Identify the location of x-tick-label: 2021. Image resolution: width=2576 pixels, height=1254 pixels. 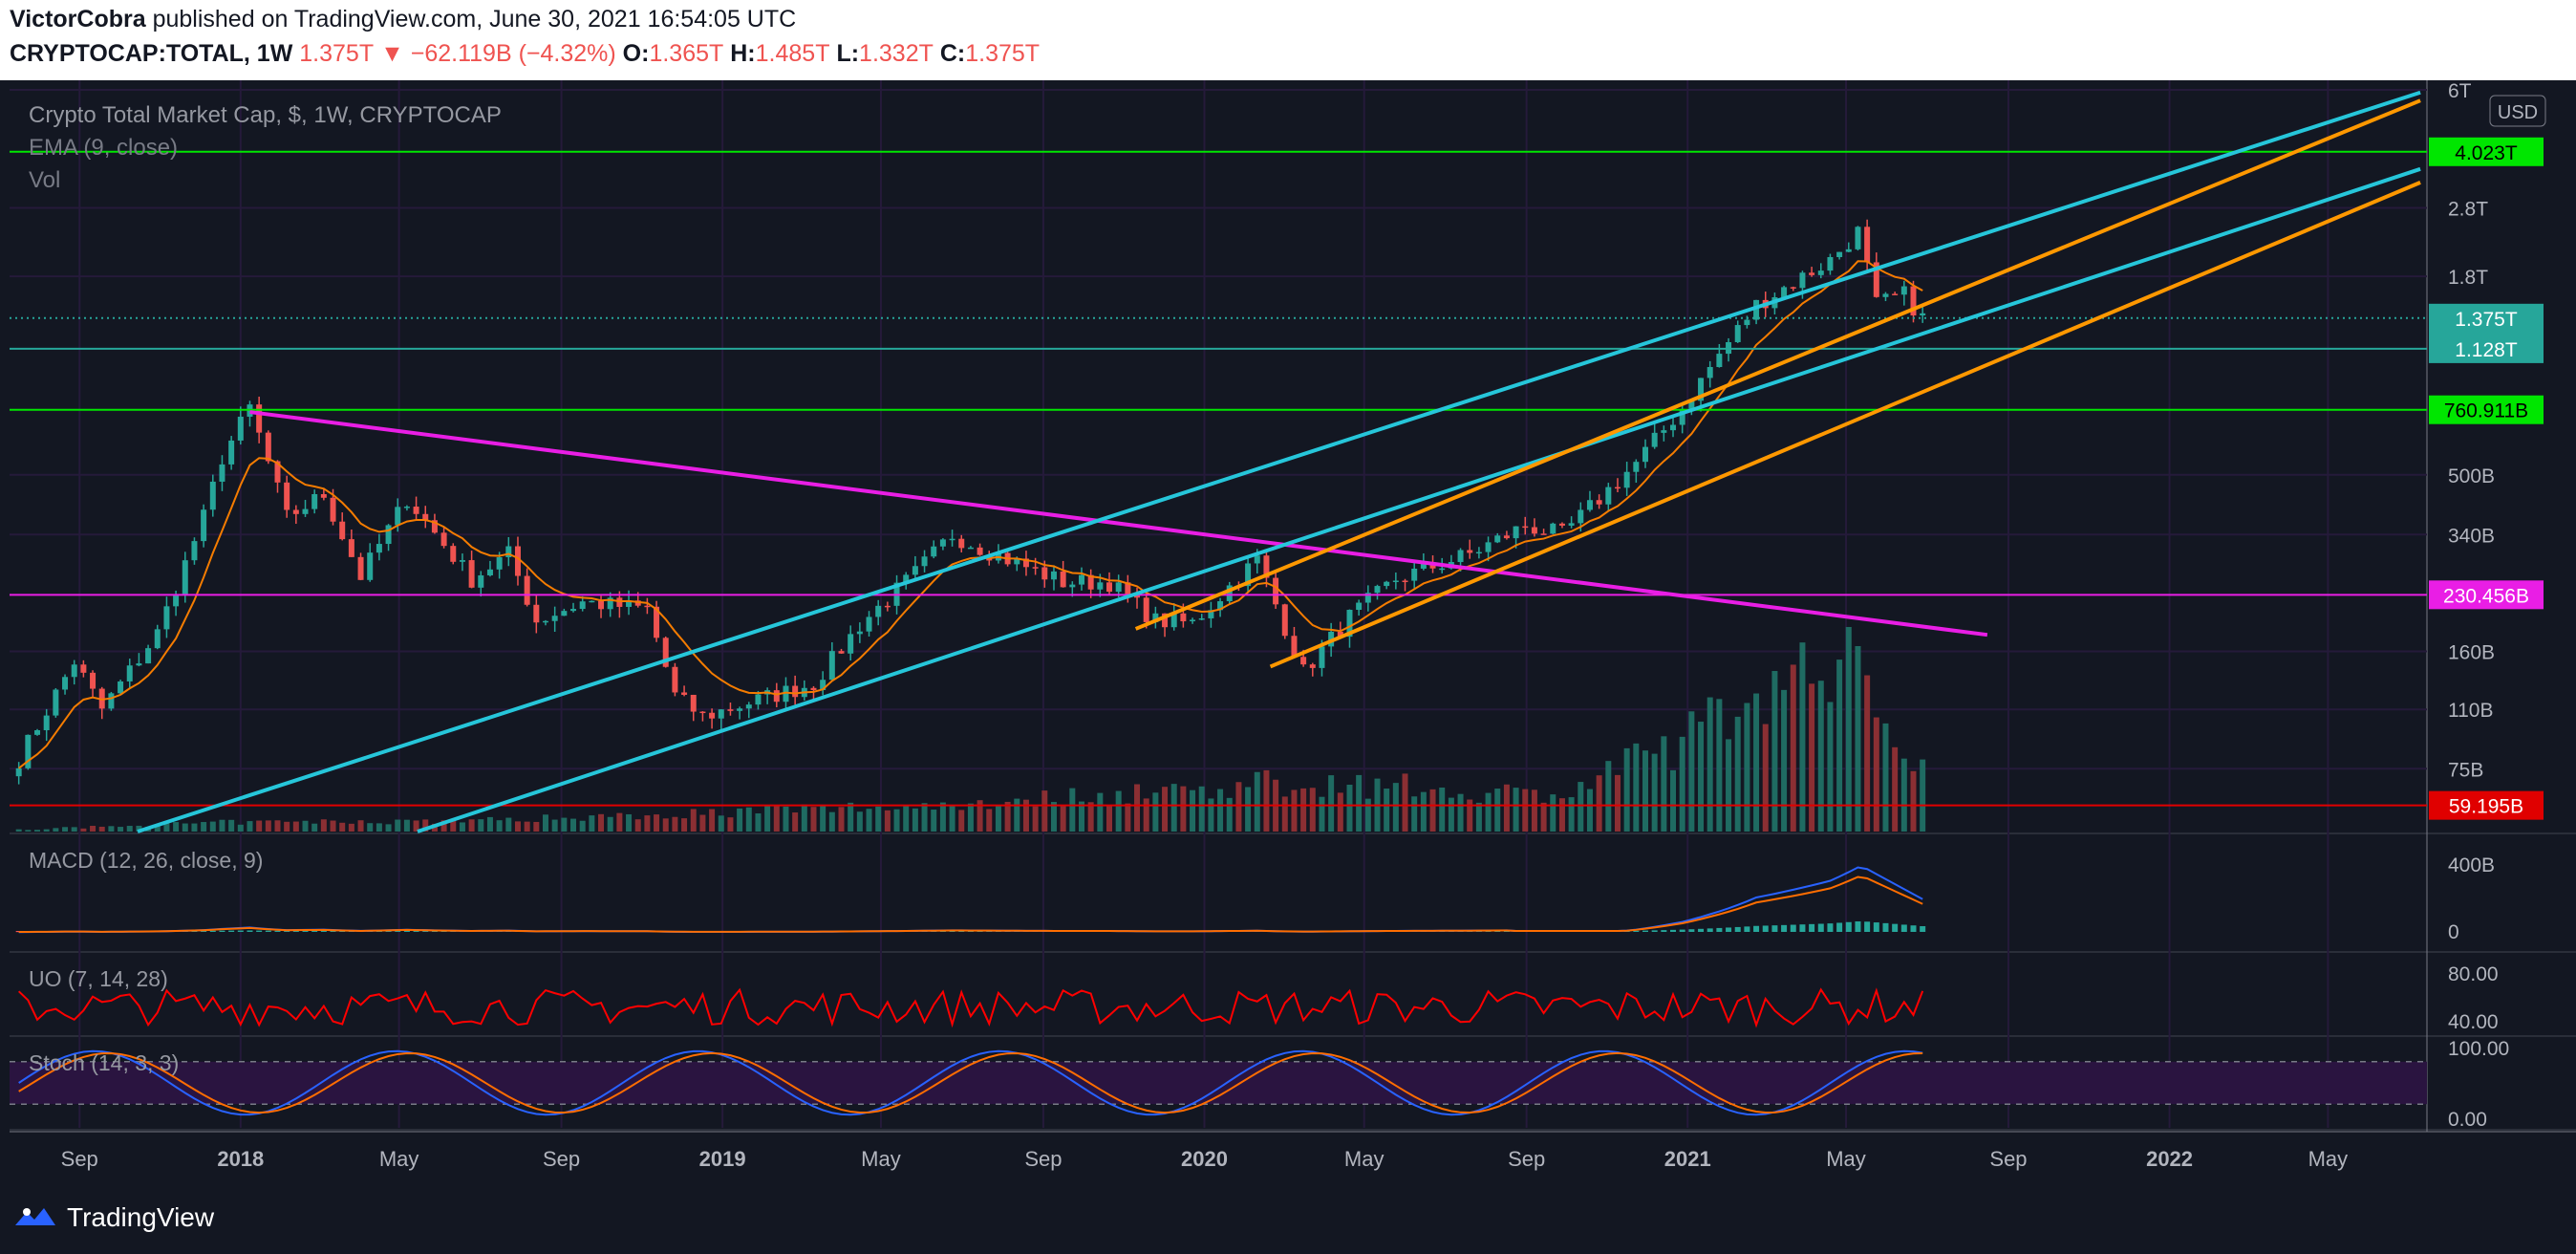
(1687, 1159).